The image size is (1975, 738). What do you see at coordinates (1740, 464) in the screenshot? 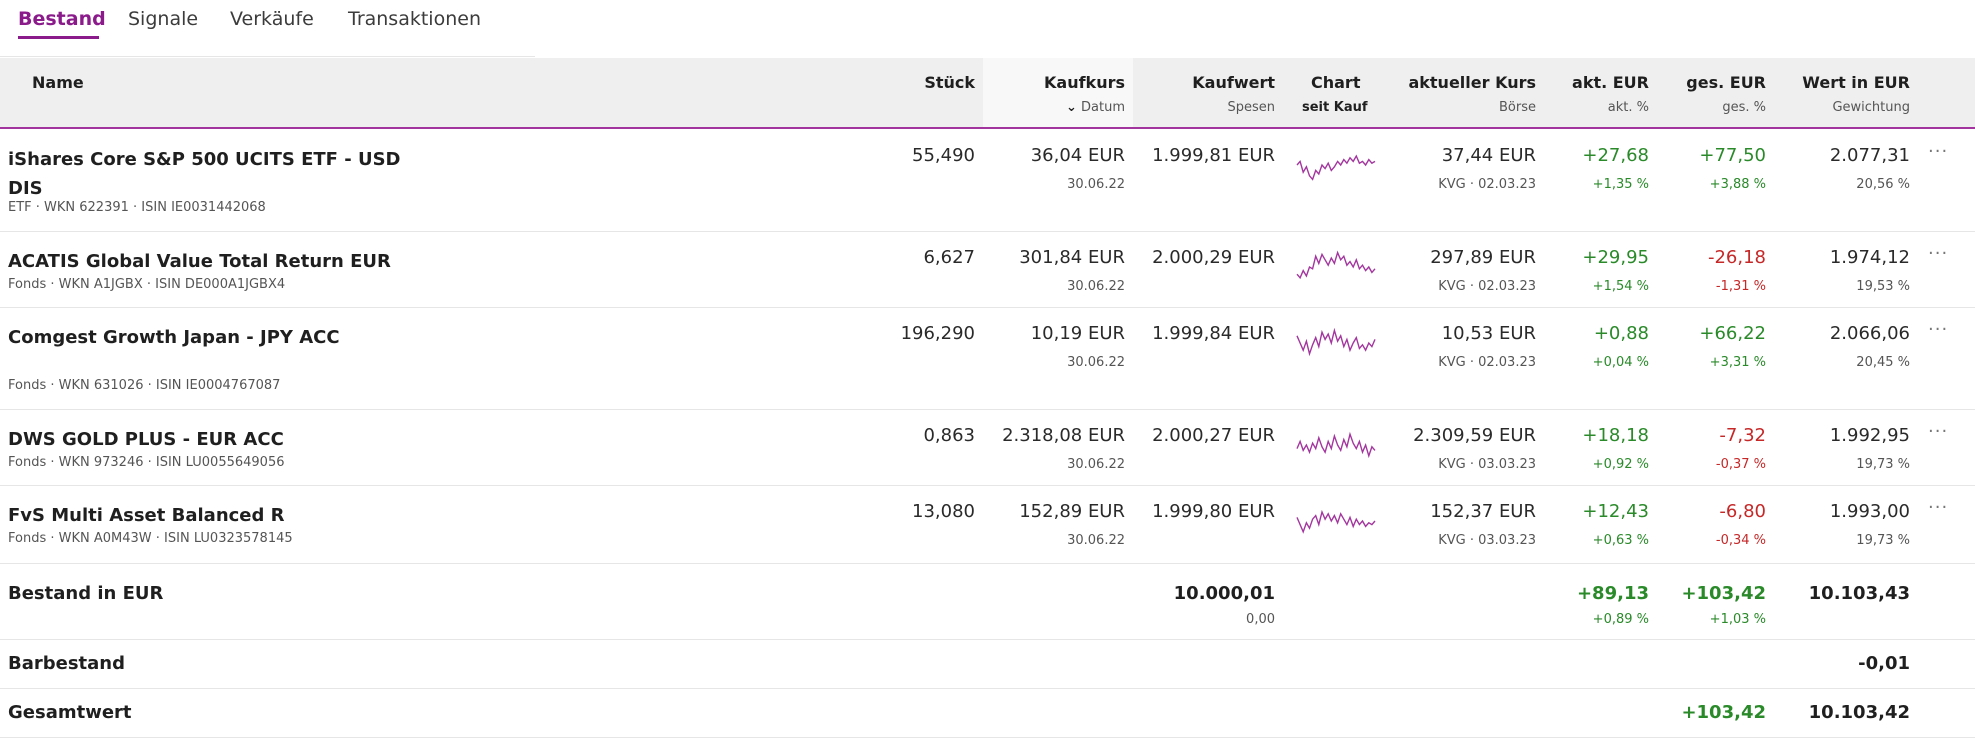
I see `ges-pct-value: -0,37 %` at bounding box center [1740, 464].